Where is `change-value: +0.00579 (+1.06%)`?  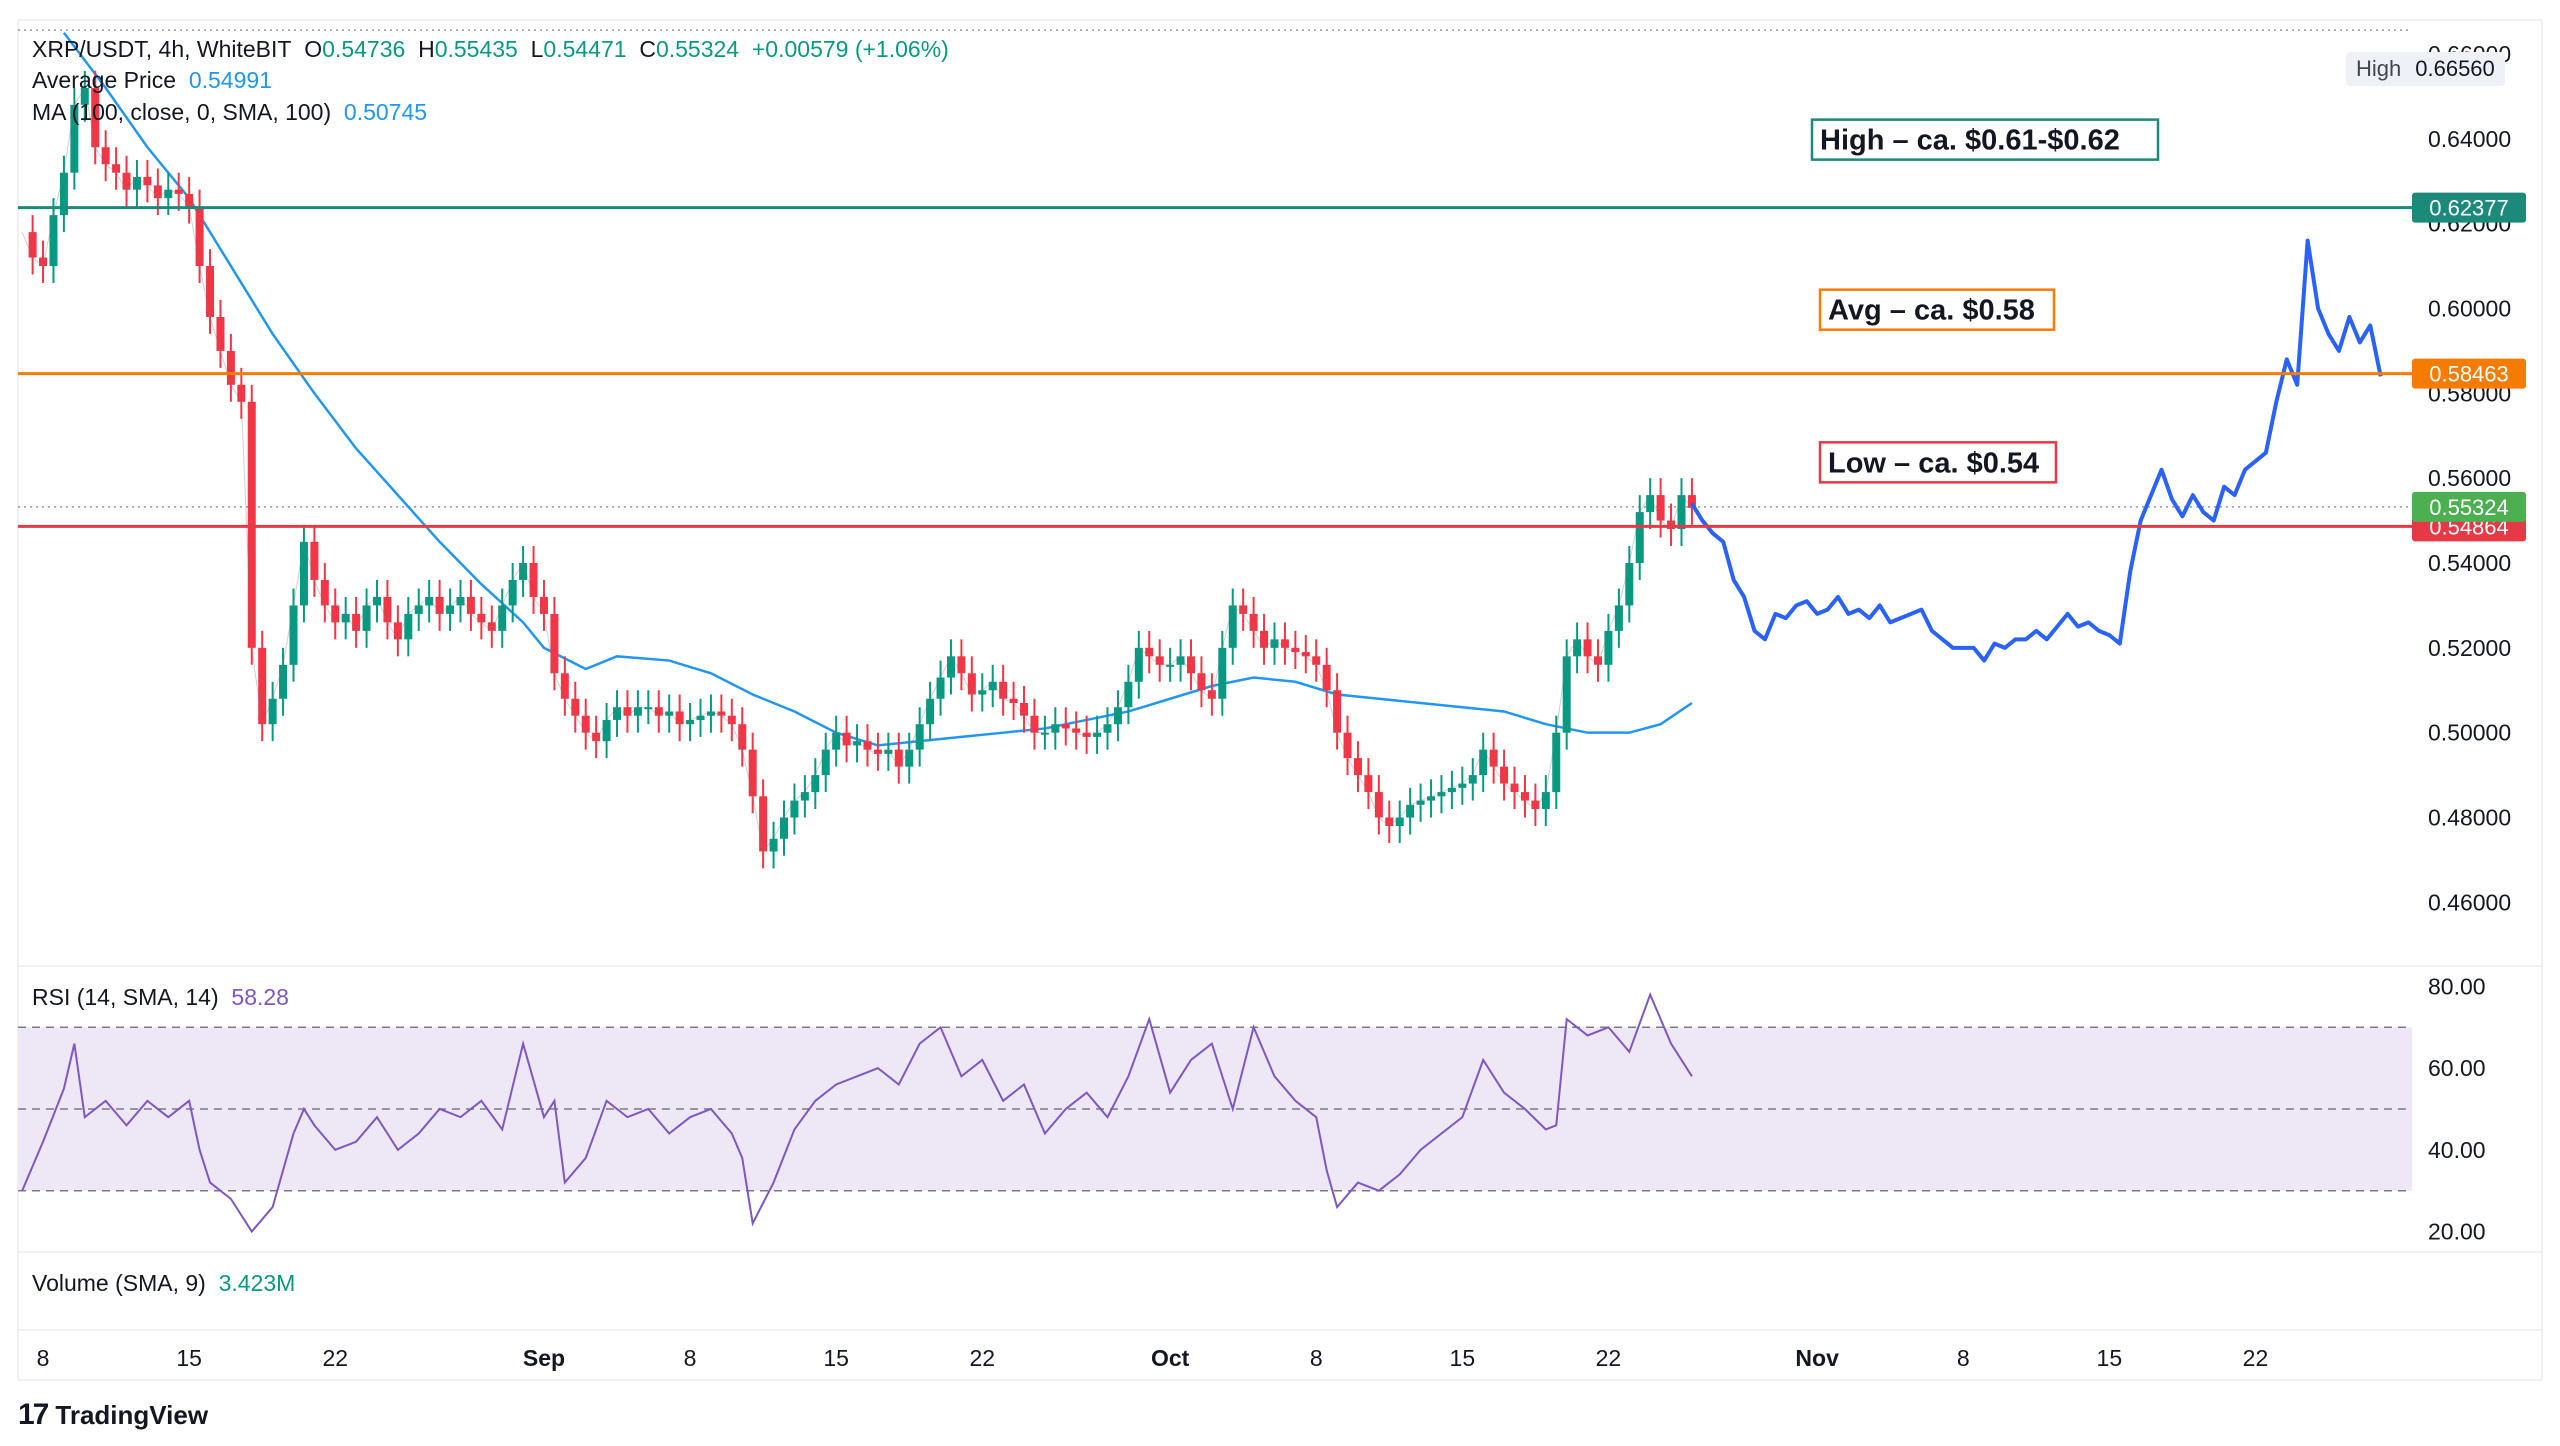
change-value: +0.00579 (+1.06%) is located at coordinates (850, 49).